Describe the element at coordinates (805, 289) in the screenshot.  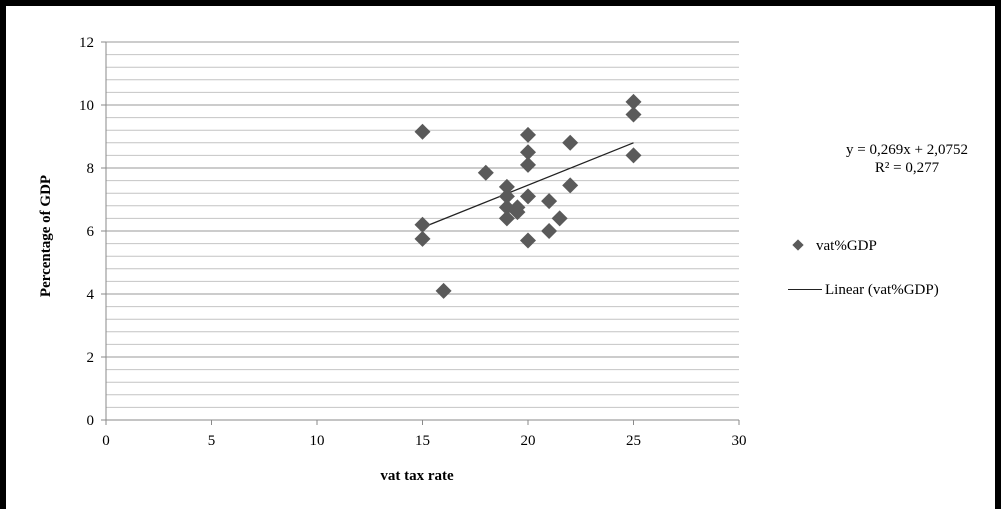
I see `line-marker-icon` at that location.